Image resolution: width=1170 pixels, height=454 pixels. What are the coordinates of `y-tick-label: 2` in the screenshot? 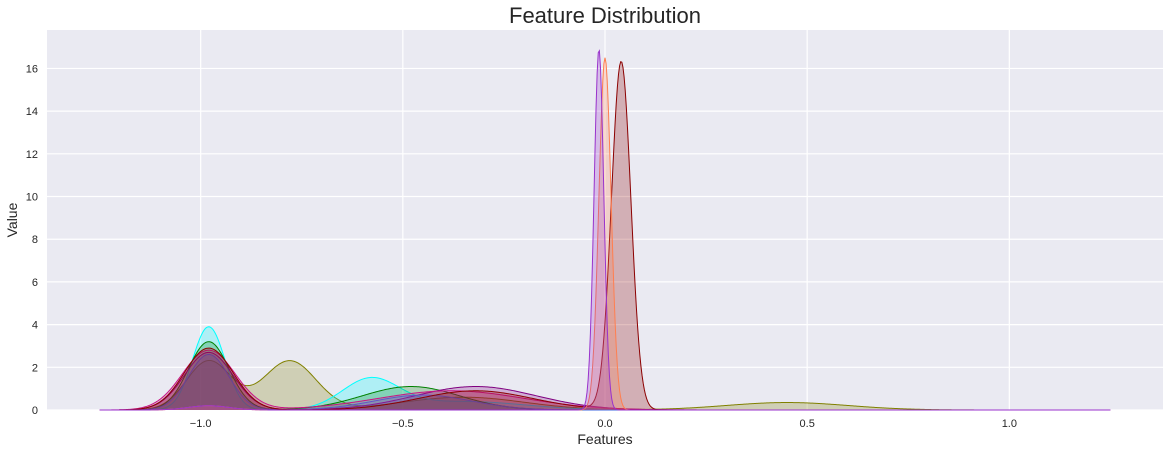 It's located at (35, 368).